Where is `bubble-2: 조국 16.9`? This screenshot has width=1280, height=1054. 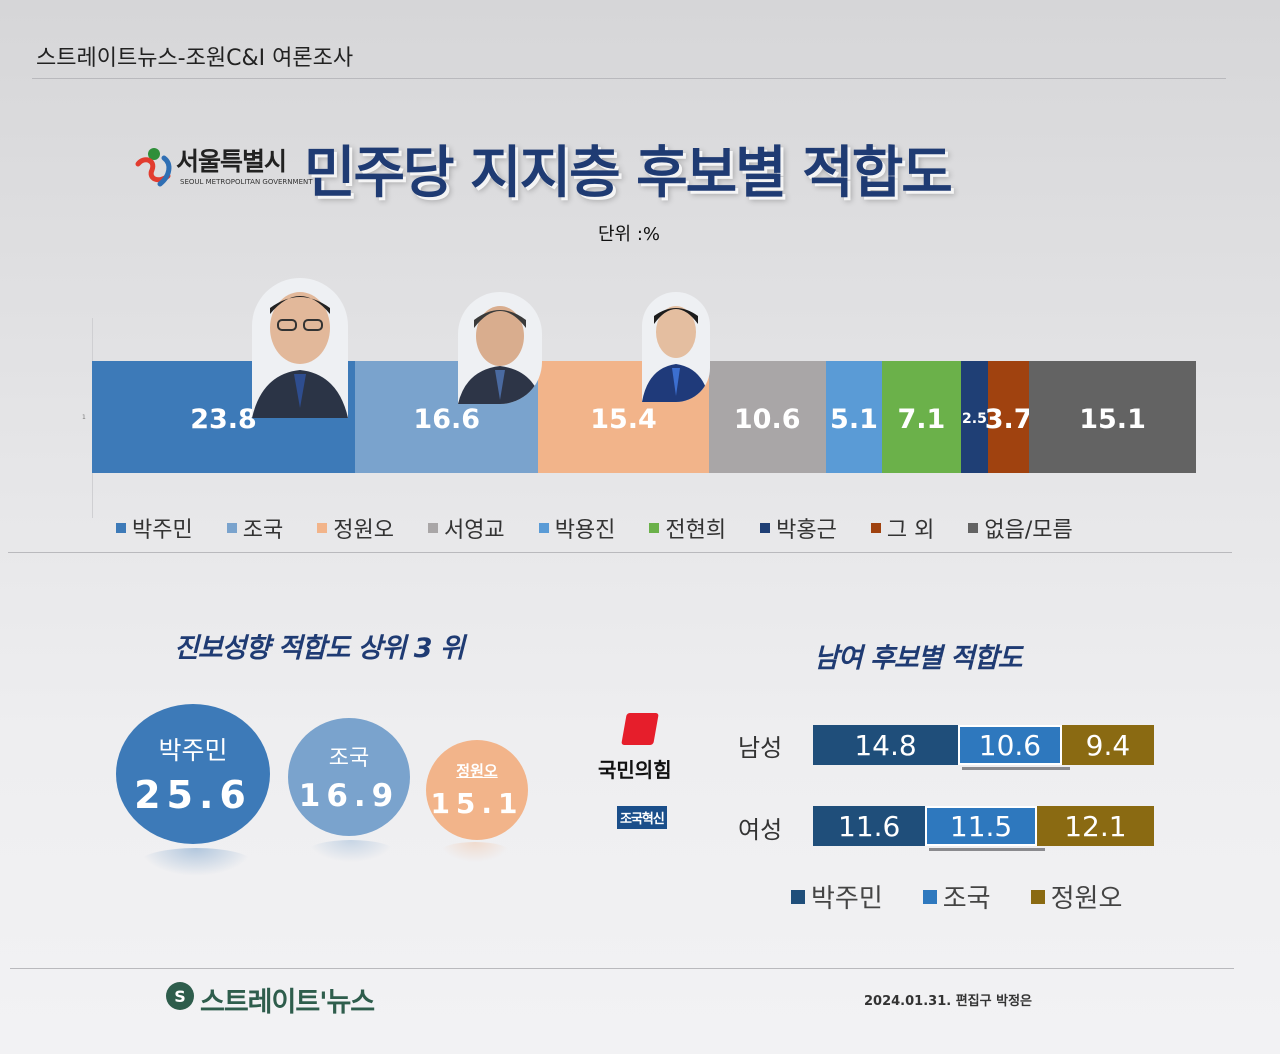
bubble-2: 조국 16.9 is located at coordinates (349, 777).